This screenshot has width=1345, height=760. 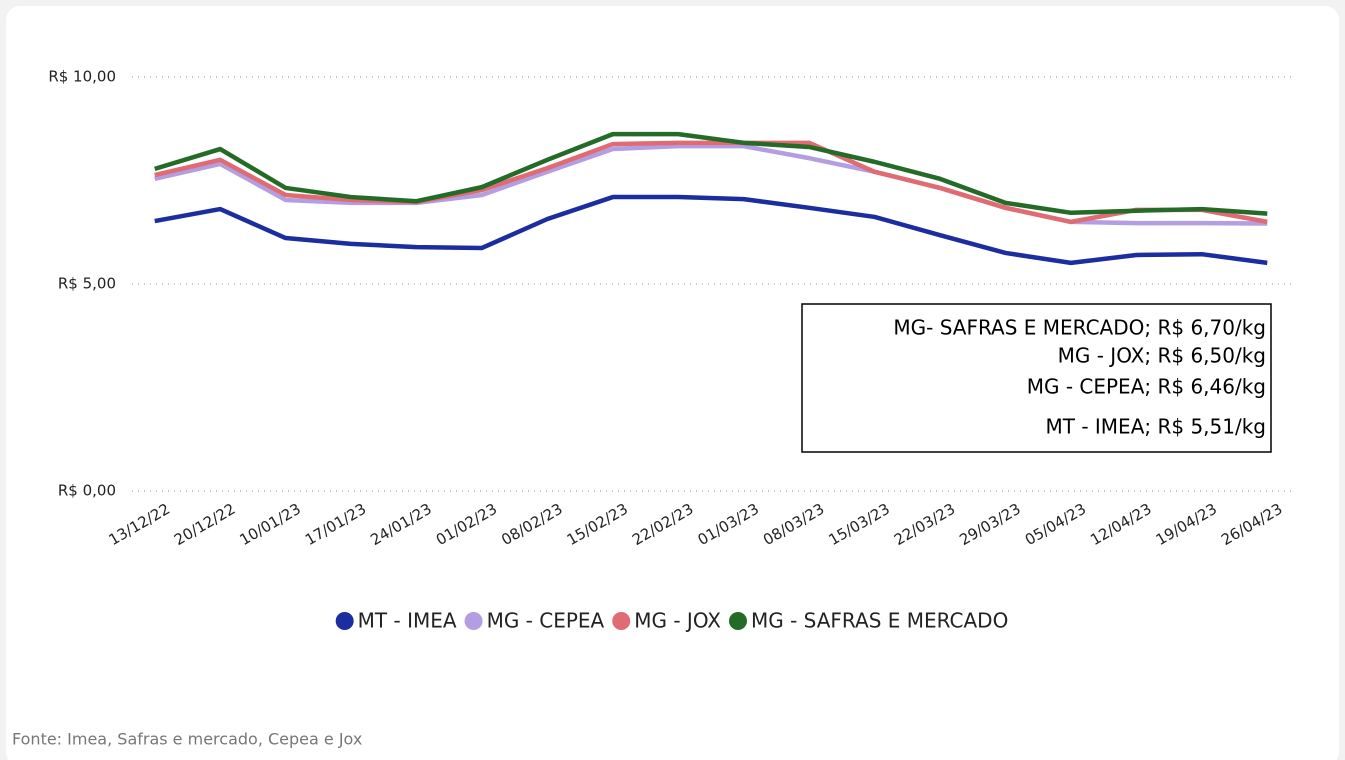 What do you see at coordinates (87, 284) in the screenshot?
I see `y-tick-label: R$ 5,00` at bounding box center [87, 284].